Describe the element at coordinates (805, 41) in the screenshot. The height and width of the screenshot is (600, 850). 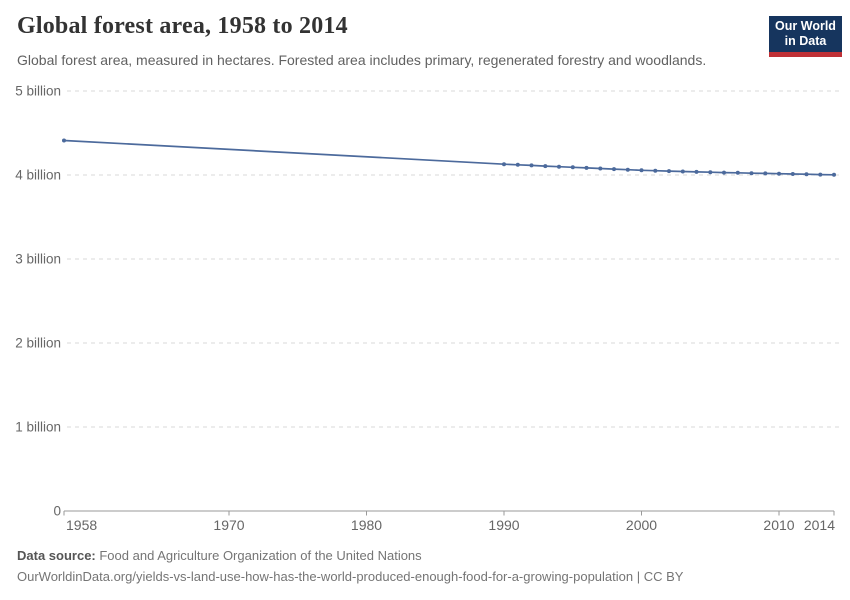
I see `owid-logo-line2: in Data` at that location.